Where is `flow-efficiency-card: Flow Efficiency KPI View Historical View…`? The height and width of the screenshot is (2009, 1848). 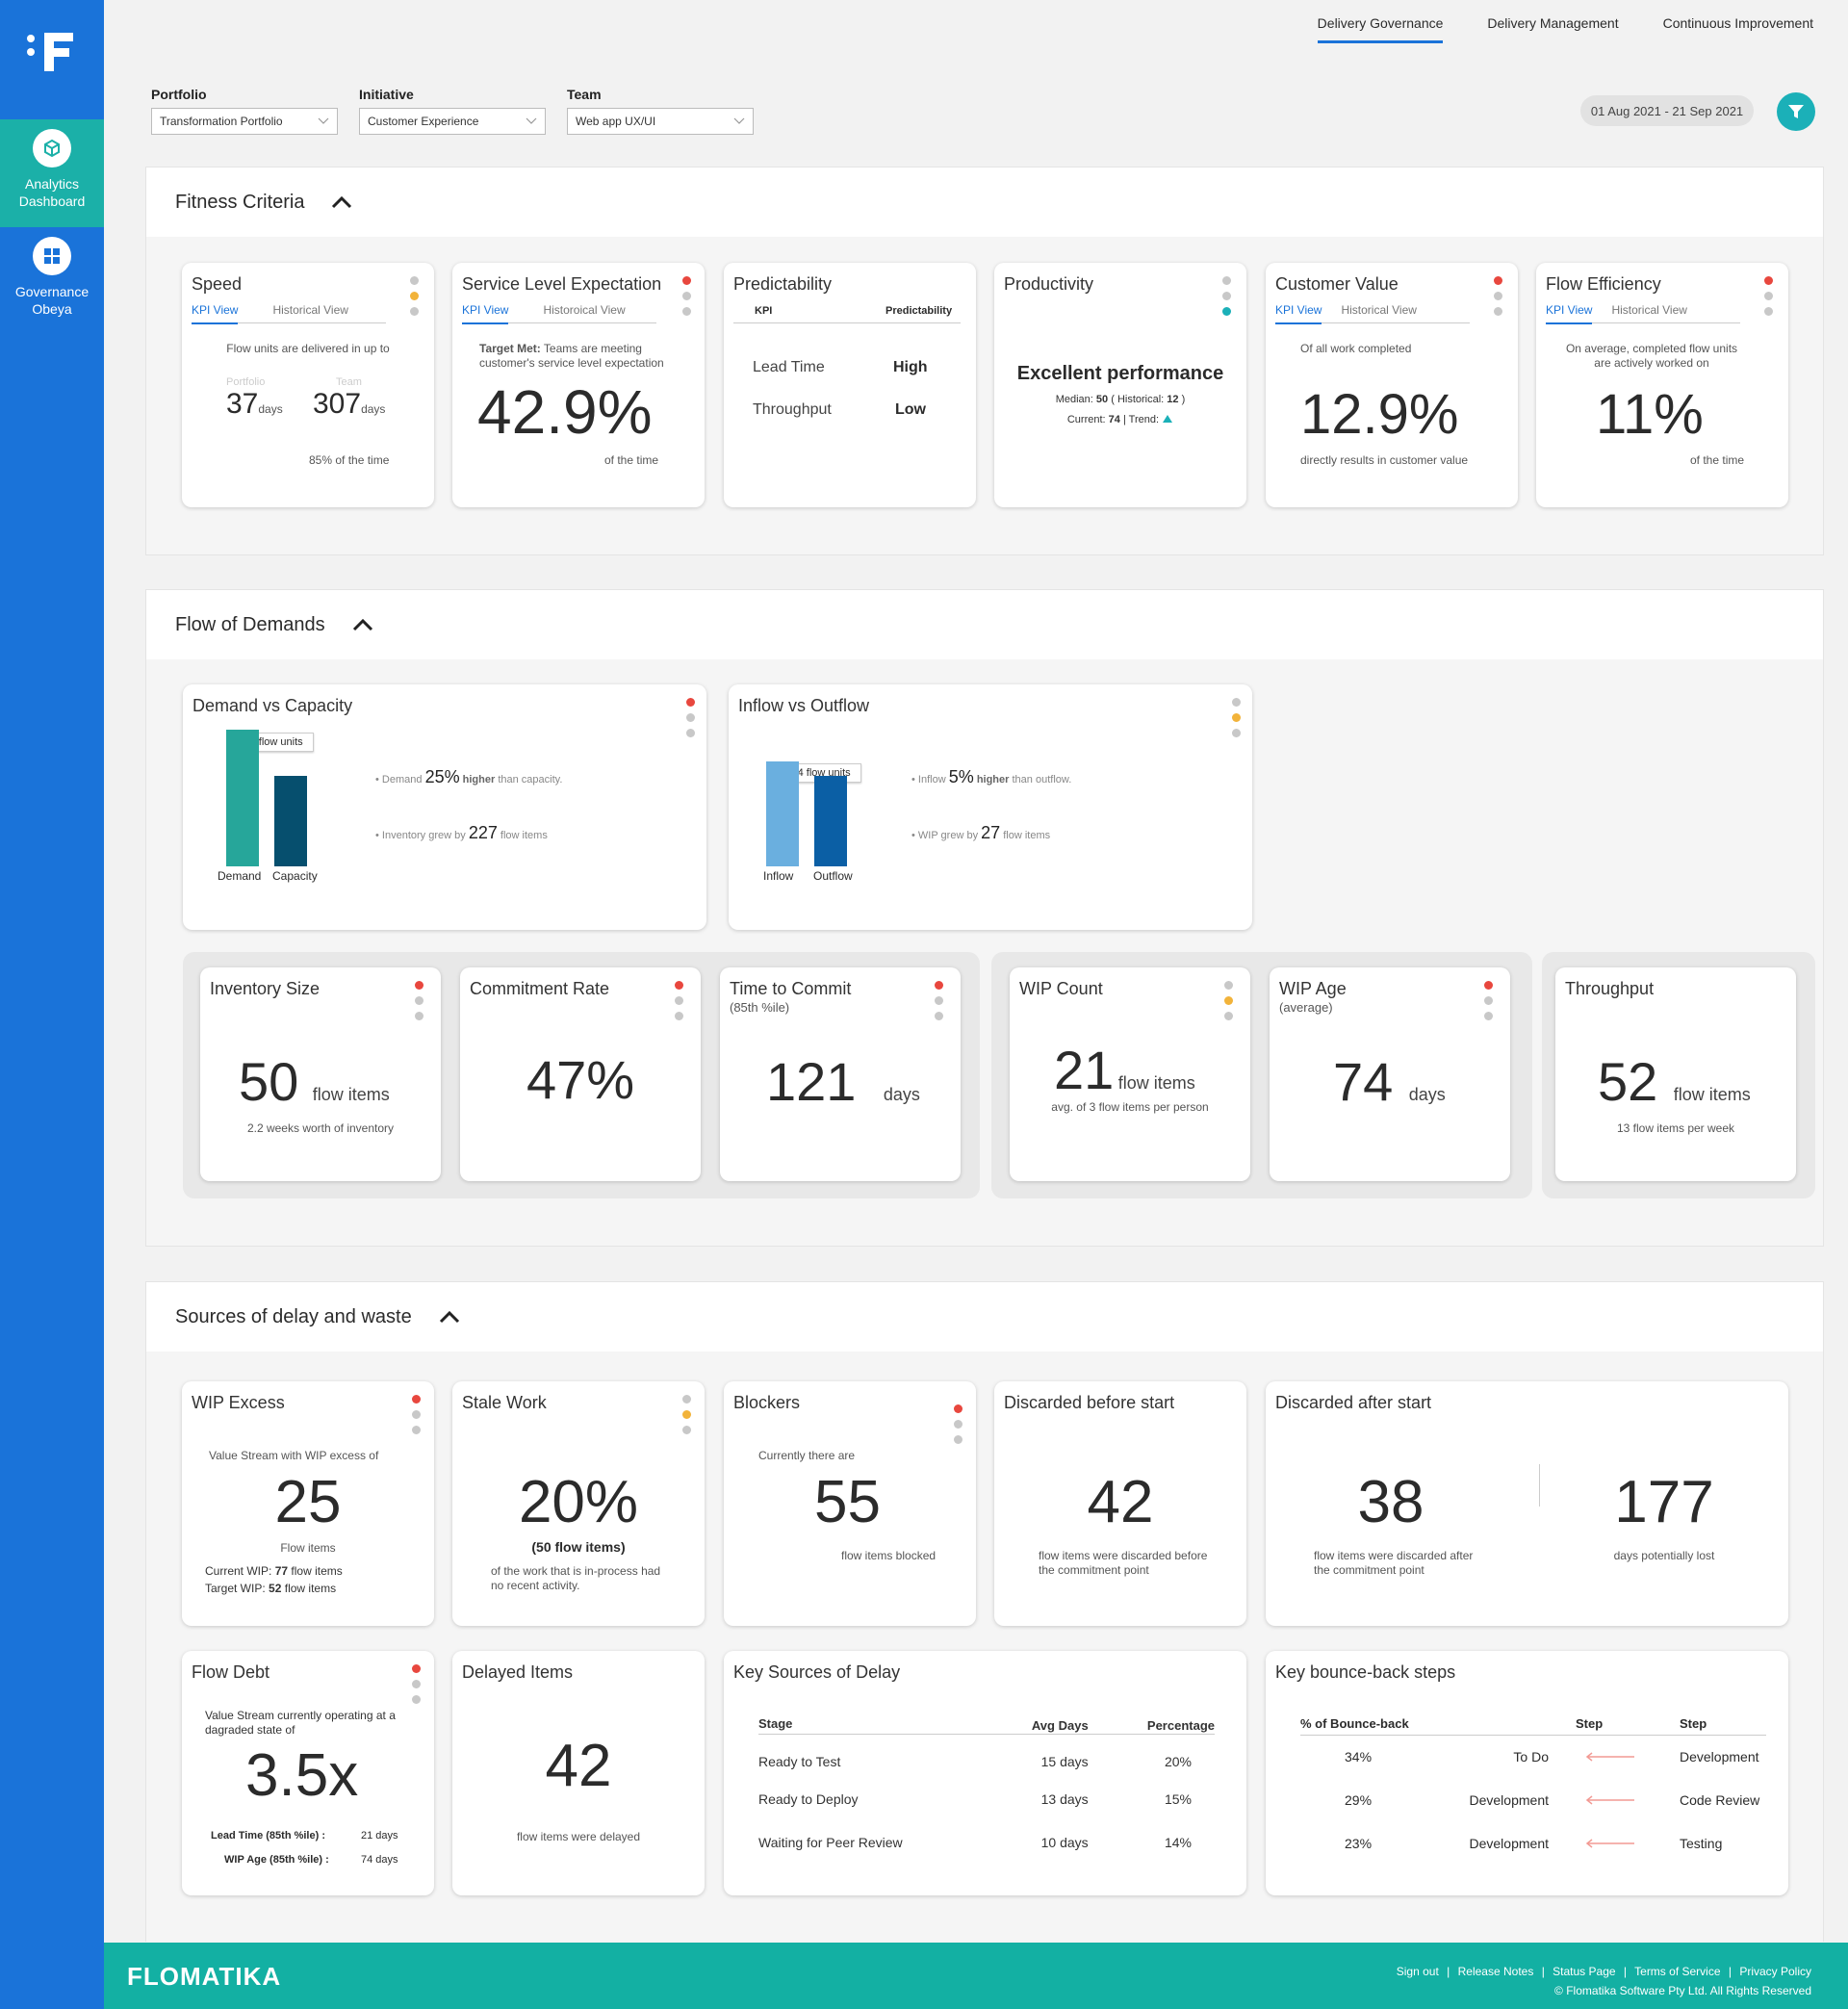
flow-efficiency-card: Flow Efficiency KPI View Historical View… is located at coordinates (1662, 385).